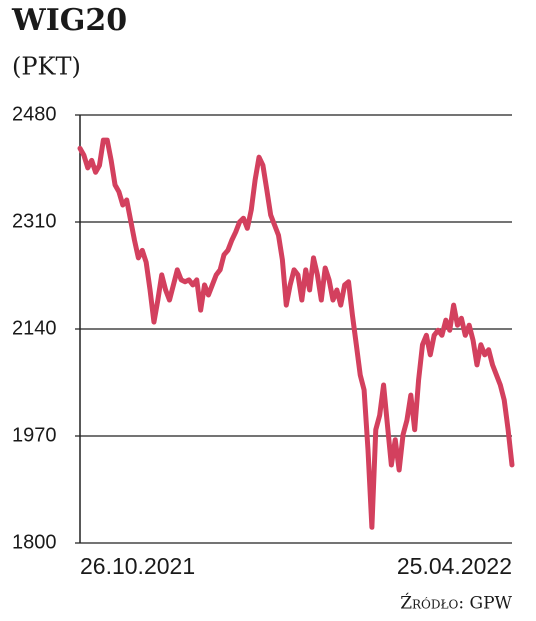 This screenshot has height=621, width=536. I want to click on chart-subtitle: (PKT), so click(46, 67).